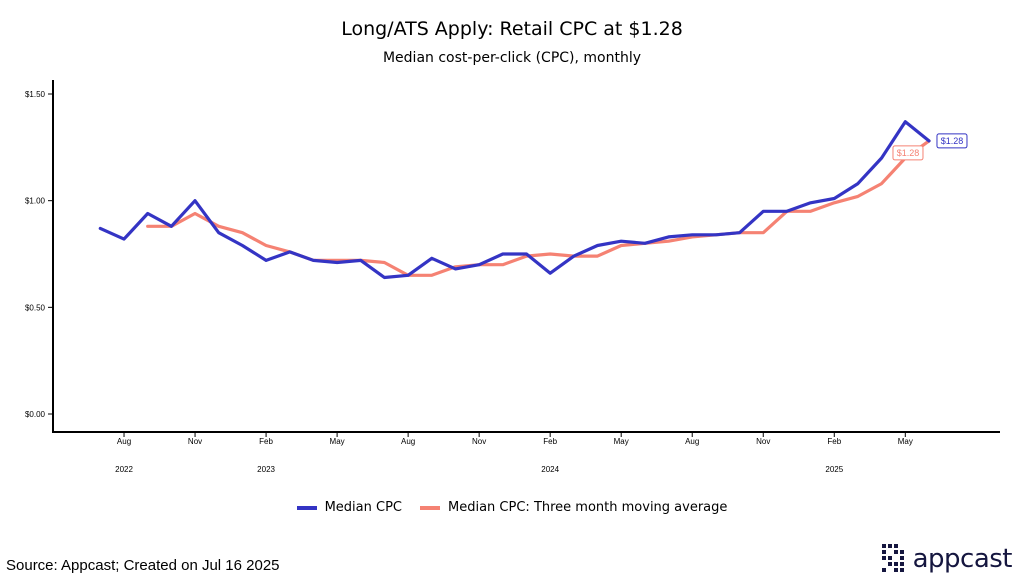  What do you see at coordinates (35, 201) in the screenshot?
I see `y-tick-label: $1.00` at bounding box center [35, 201].